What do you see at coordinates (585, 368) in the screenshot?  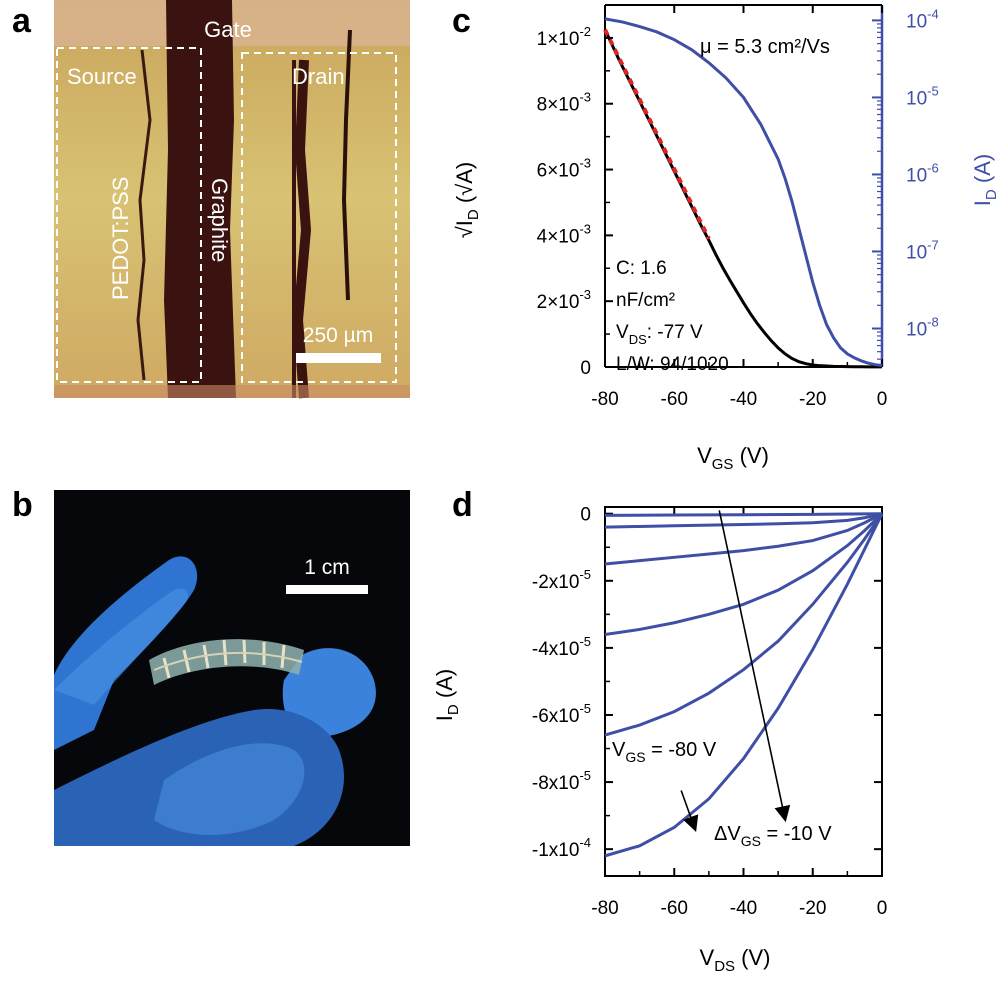 I see `c-y-left-tick-label: 0` at bounding box center [585, 368].